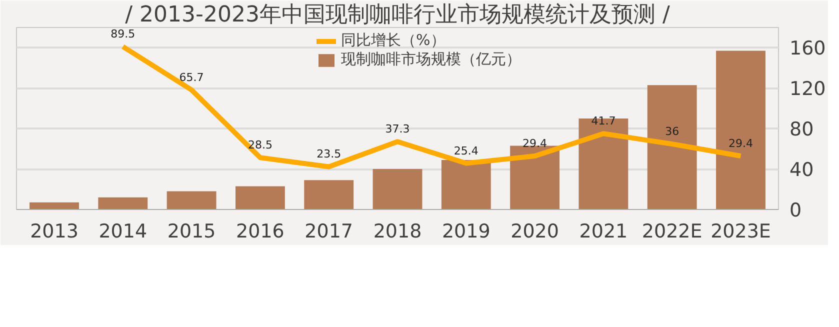 The image size is (839, 327). I want to click on y-tick-label: 120, so click(808, 89).